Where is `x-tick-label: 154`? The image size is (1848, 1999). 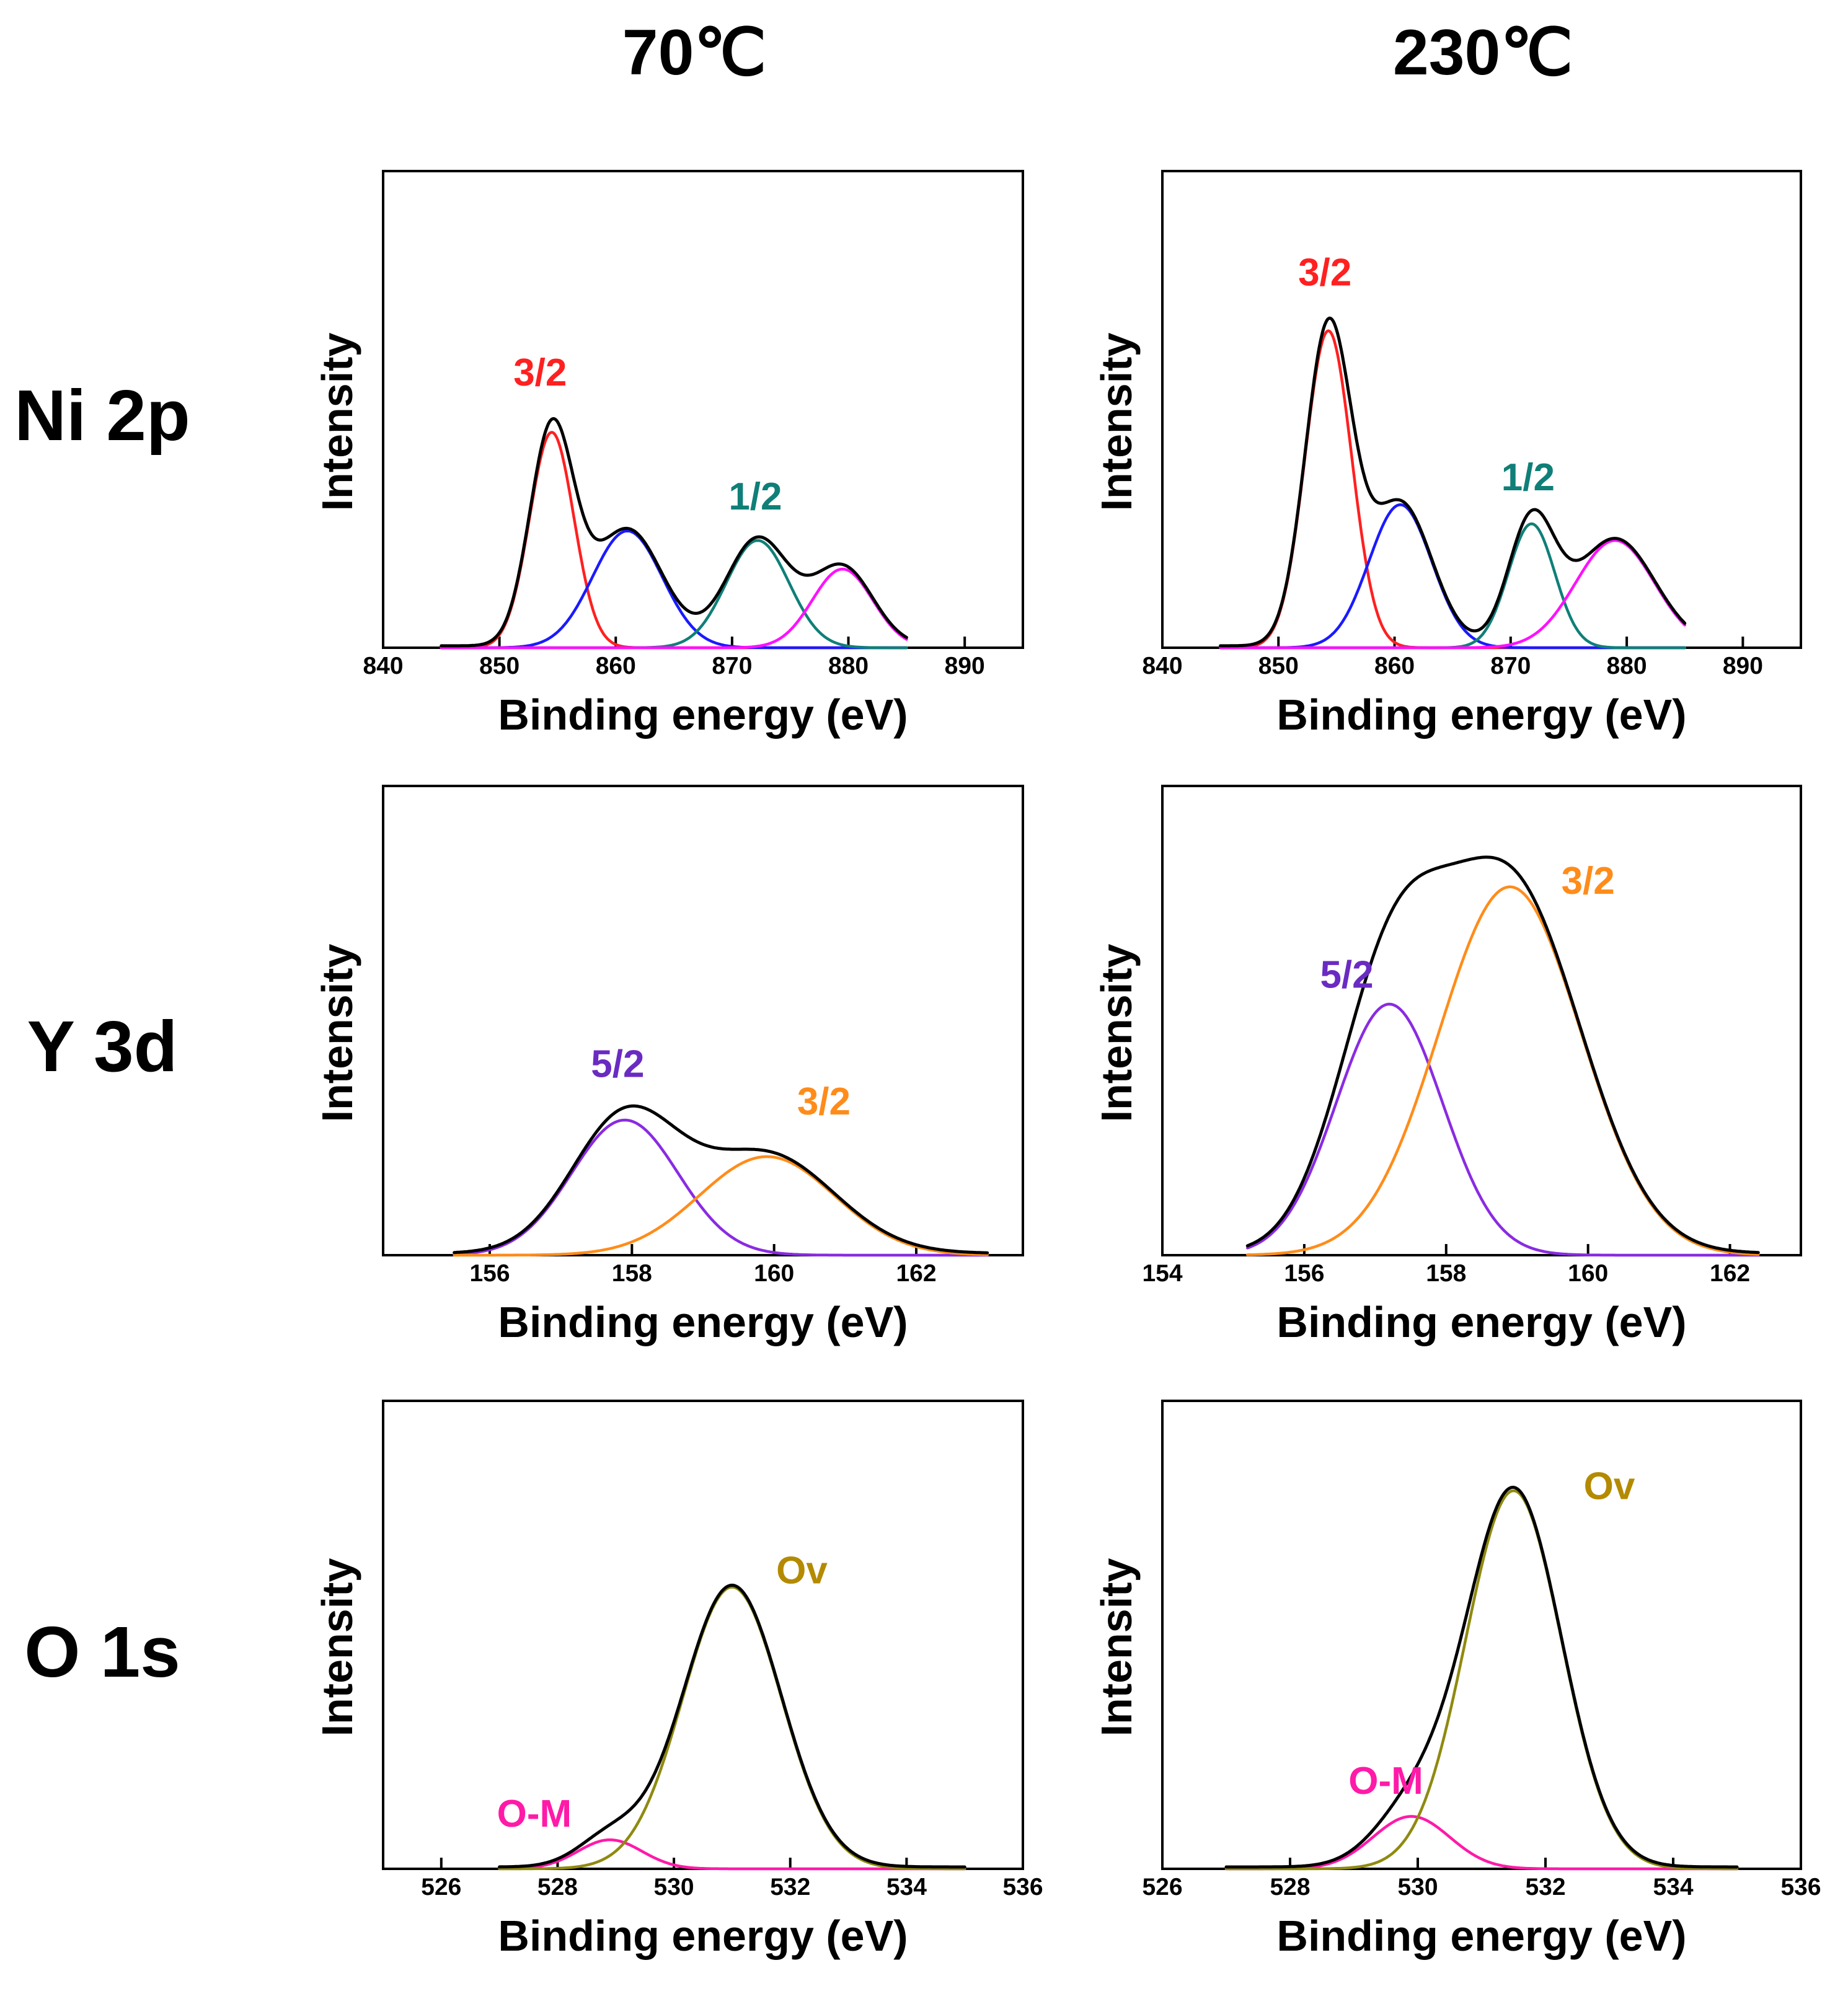 x-tick-label: 154 is located at coordinates (1162, 1273).